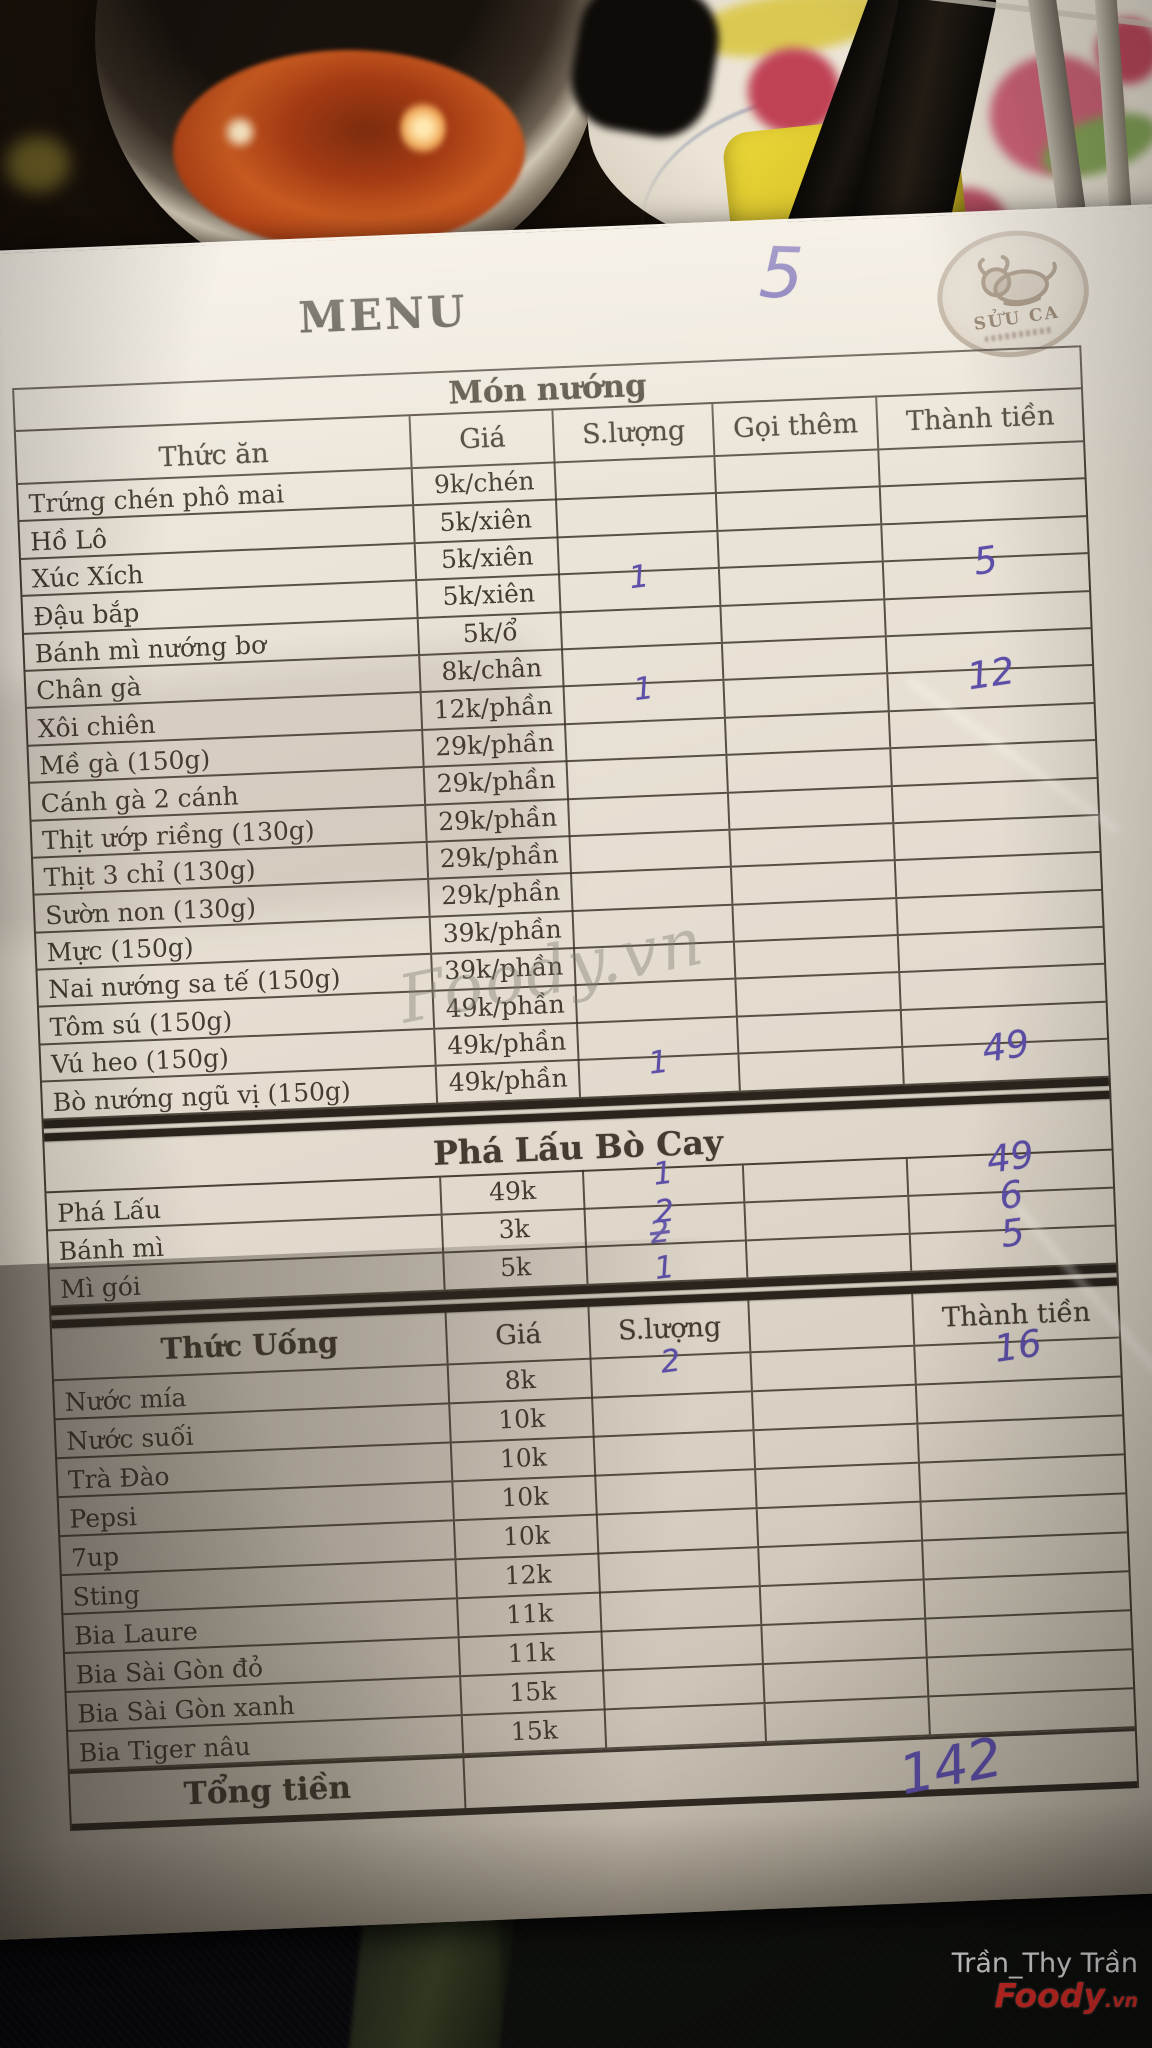 This screenshot has width=1152, height=2048. I want to click on column-header: S.lượng, so click(634, 433).